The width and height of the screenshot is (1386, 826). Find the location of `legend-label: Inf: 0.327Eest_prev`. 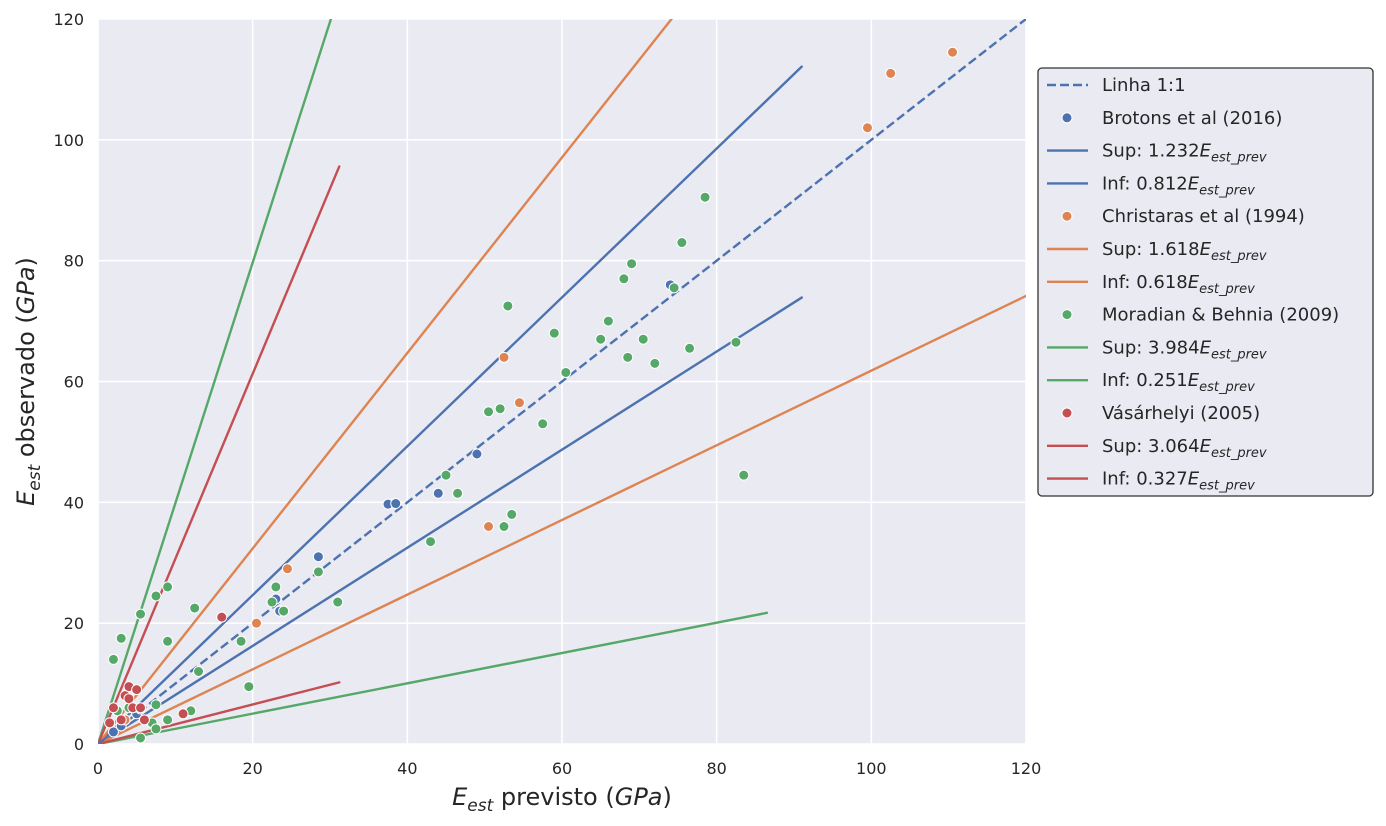

legend-label: Inf: 0.327Eest_prev is located at coordinates (1178, 481).